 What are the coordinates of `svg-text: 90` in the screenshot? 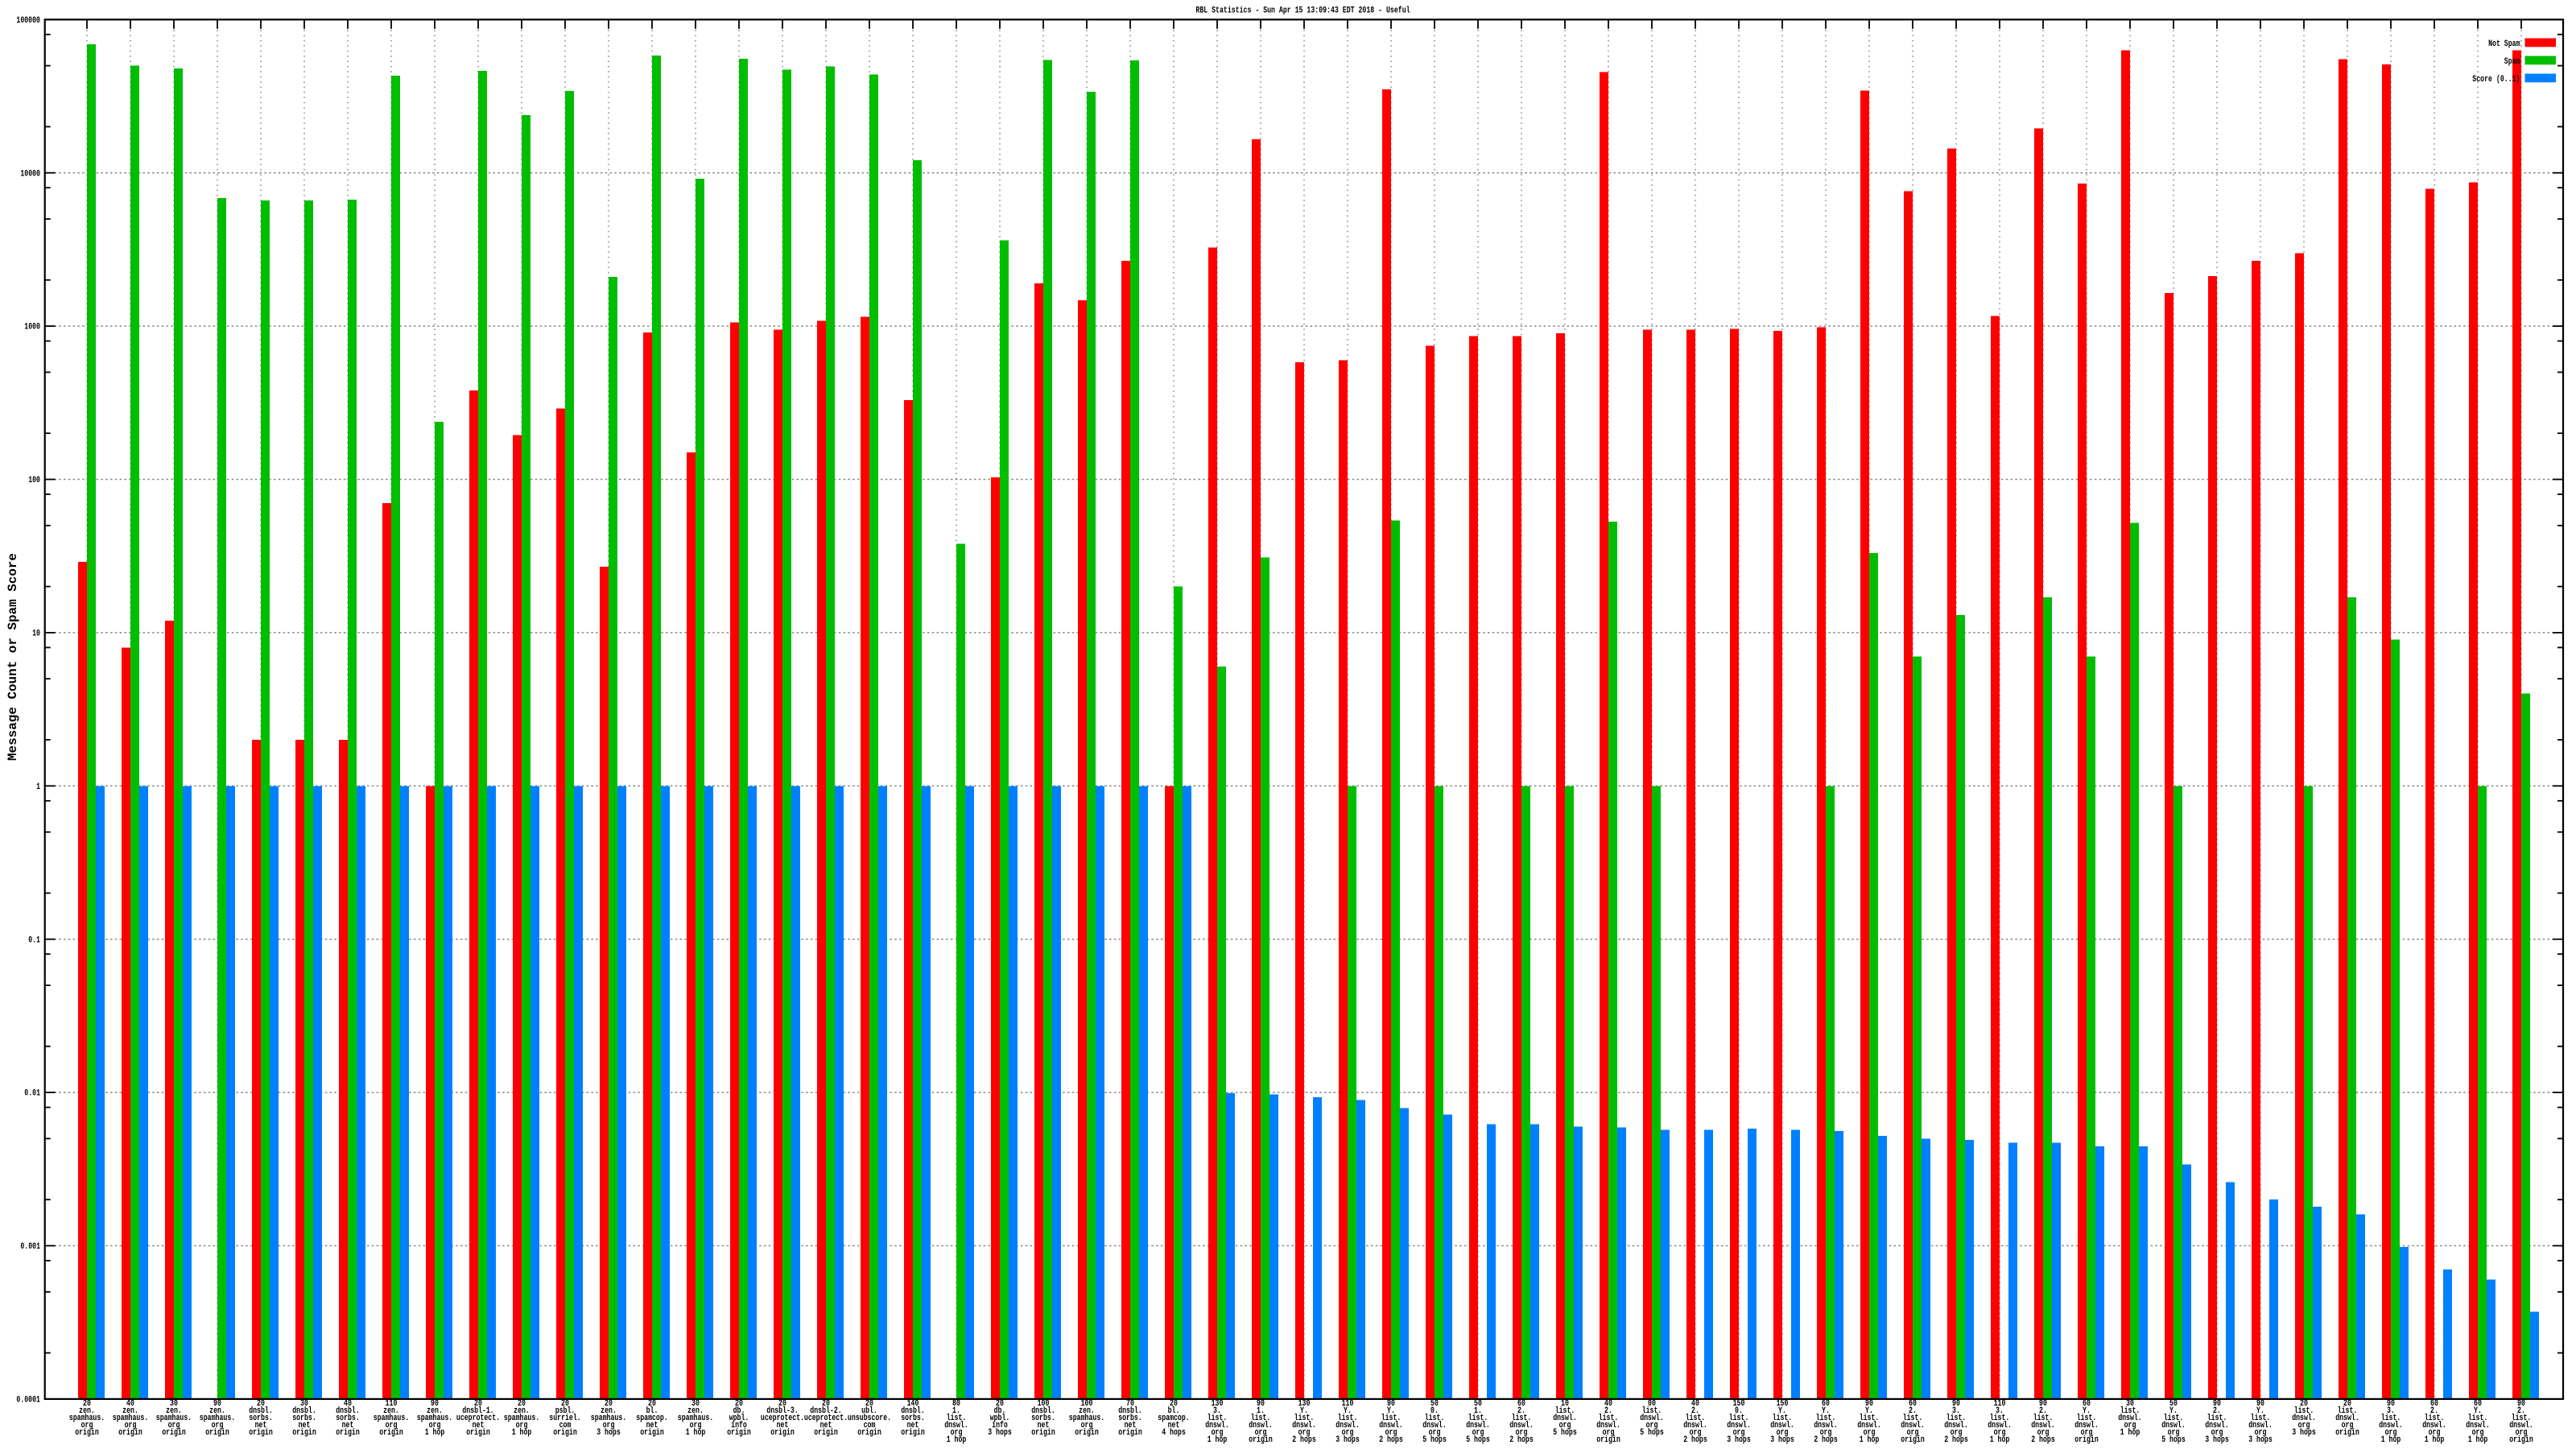 It's located at (2217, 1404).